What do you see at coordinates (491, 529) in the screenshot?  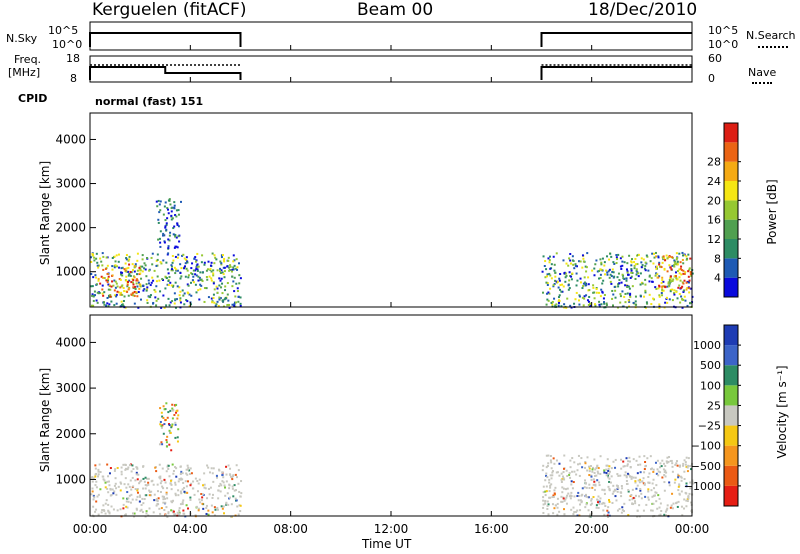 I see `xtick-label: 16:00` at bounding box center [491, 529].